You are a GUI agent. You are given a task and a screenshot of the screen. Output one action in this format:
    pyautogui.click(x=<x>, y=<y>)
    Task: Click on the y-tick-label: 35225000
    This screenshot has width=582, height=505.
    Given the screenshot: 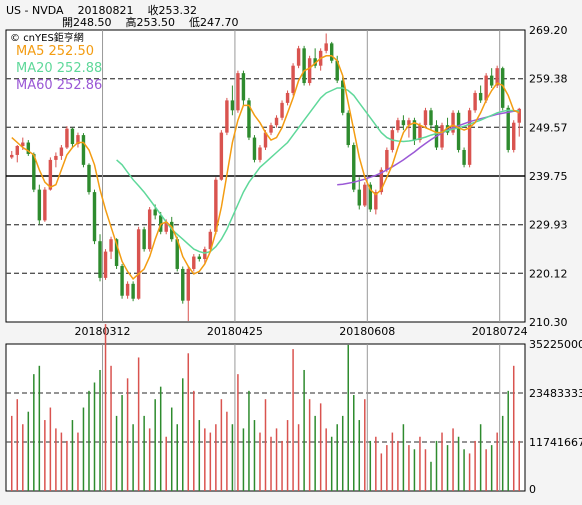 What is the action you would take?
    pyautogui.click(x=555, y=344)
    